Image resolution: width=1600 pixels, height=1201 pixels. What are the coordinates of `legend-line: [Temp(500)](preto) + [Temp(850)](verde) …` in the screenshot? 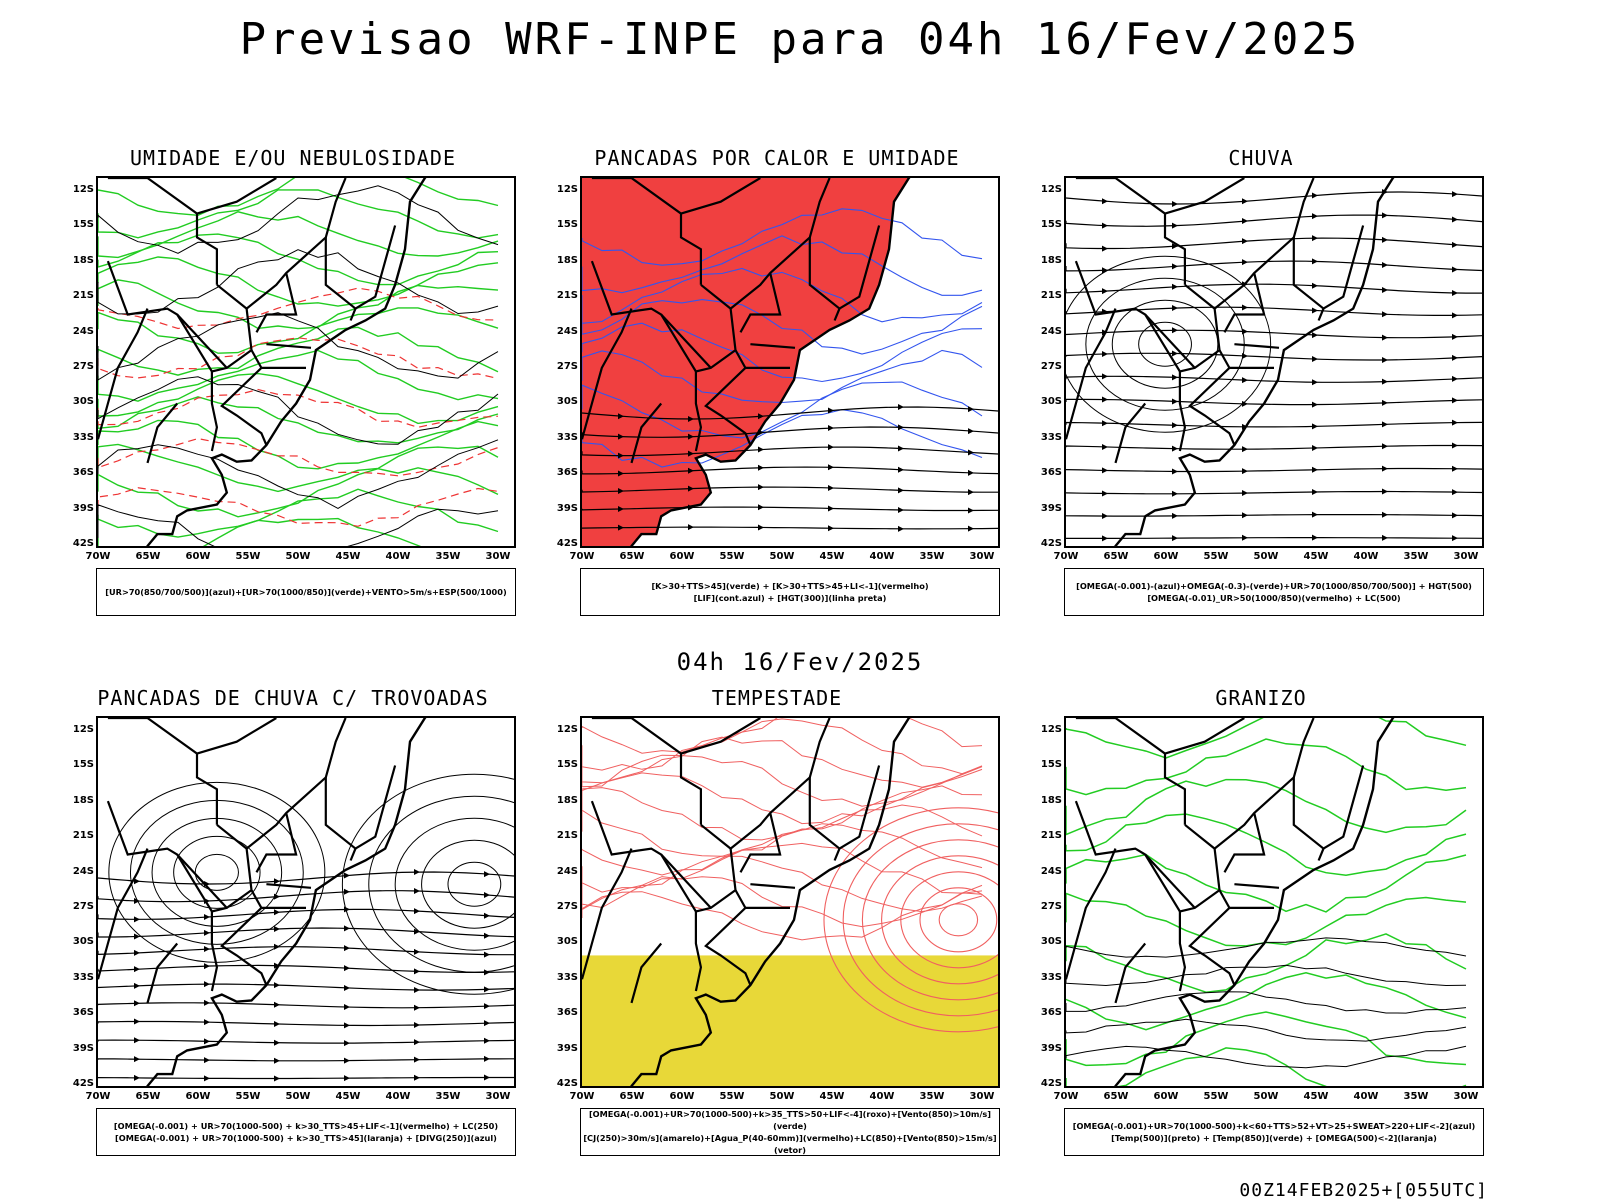 It's located at (1274, 1138).